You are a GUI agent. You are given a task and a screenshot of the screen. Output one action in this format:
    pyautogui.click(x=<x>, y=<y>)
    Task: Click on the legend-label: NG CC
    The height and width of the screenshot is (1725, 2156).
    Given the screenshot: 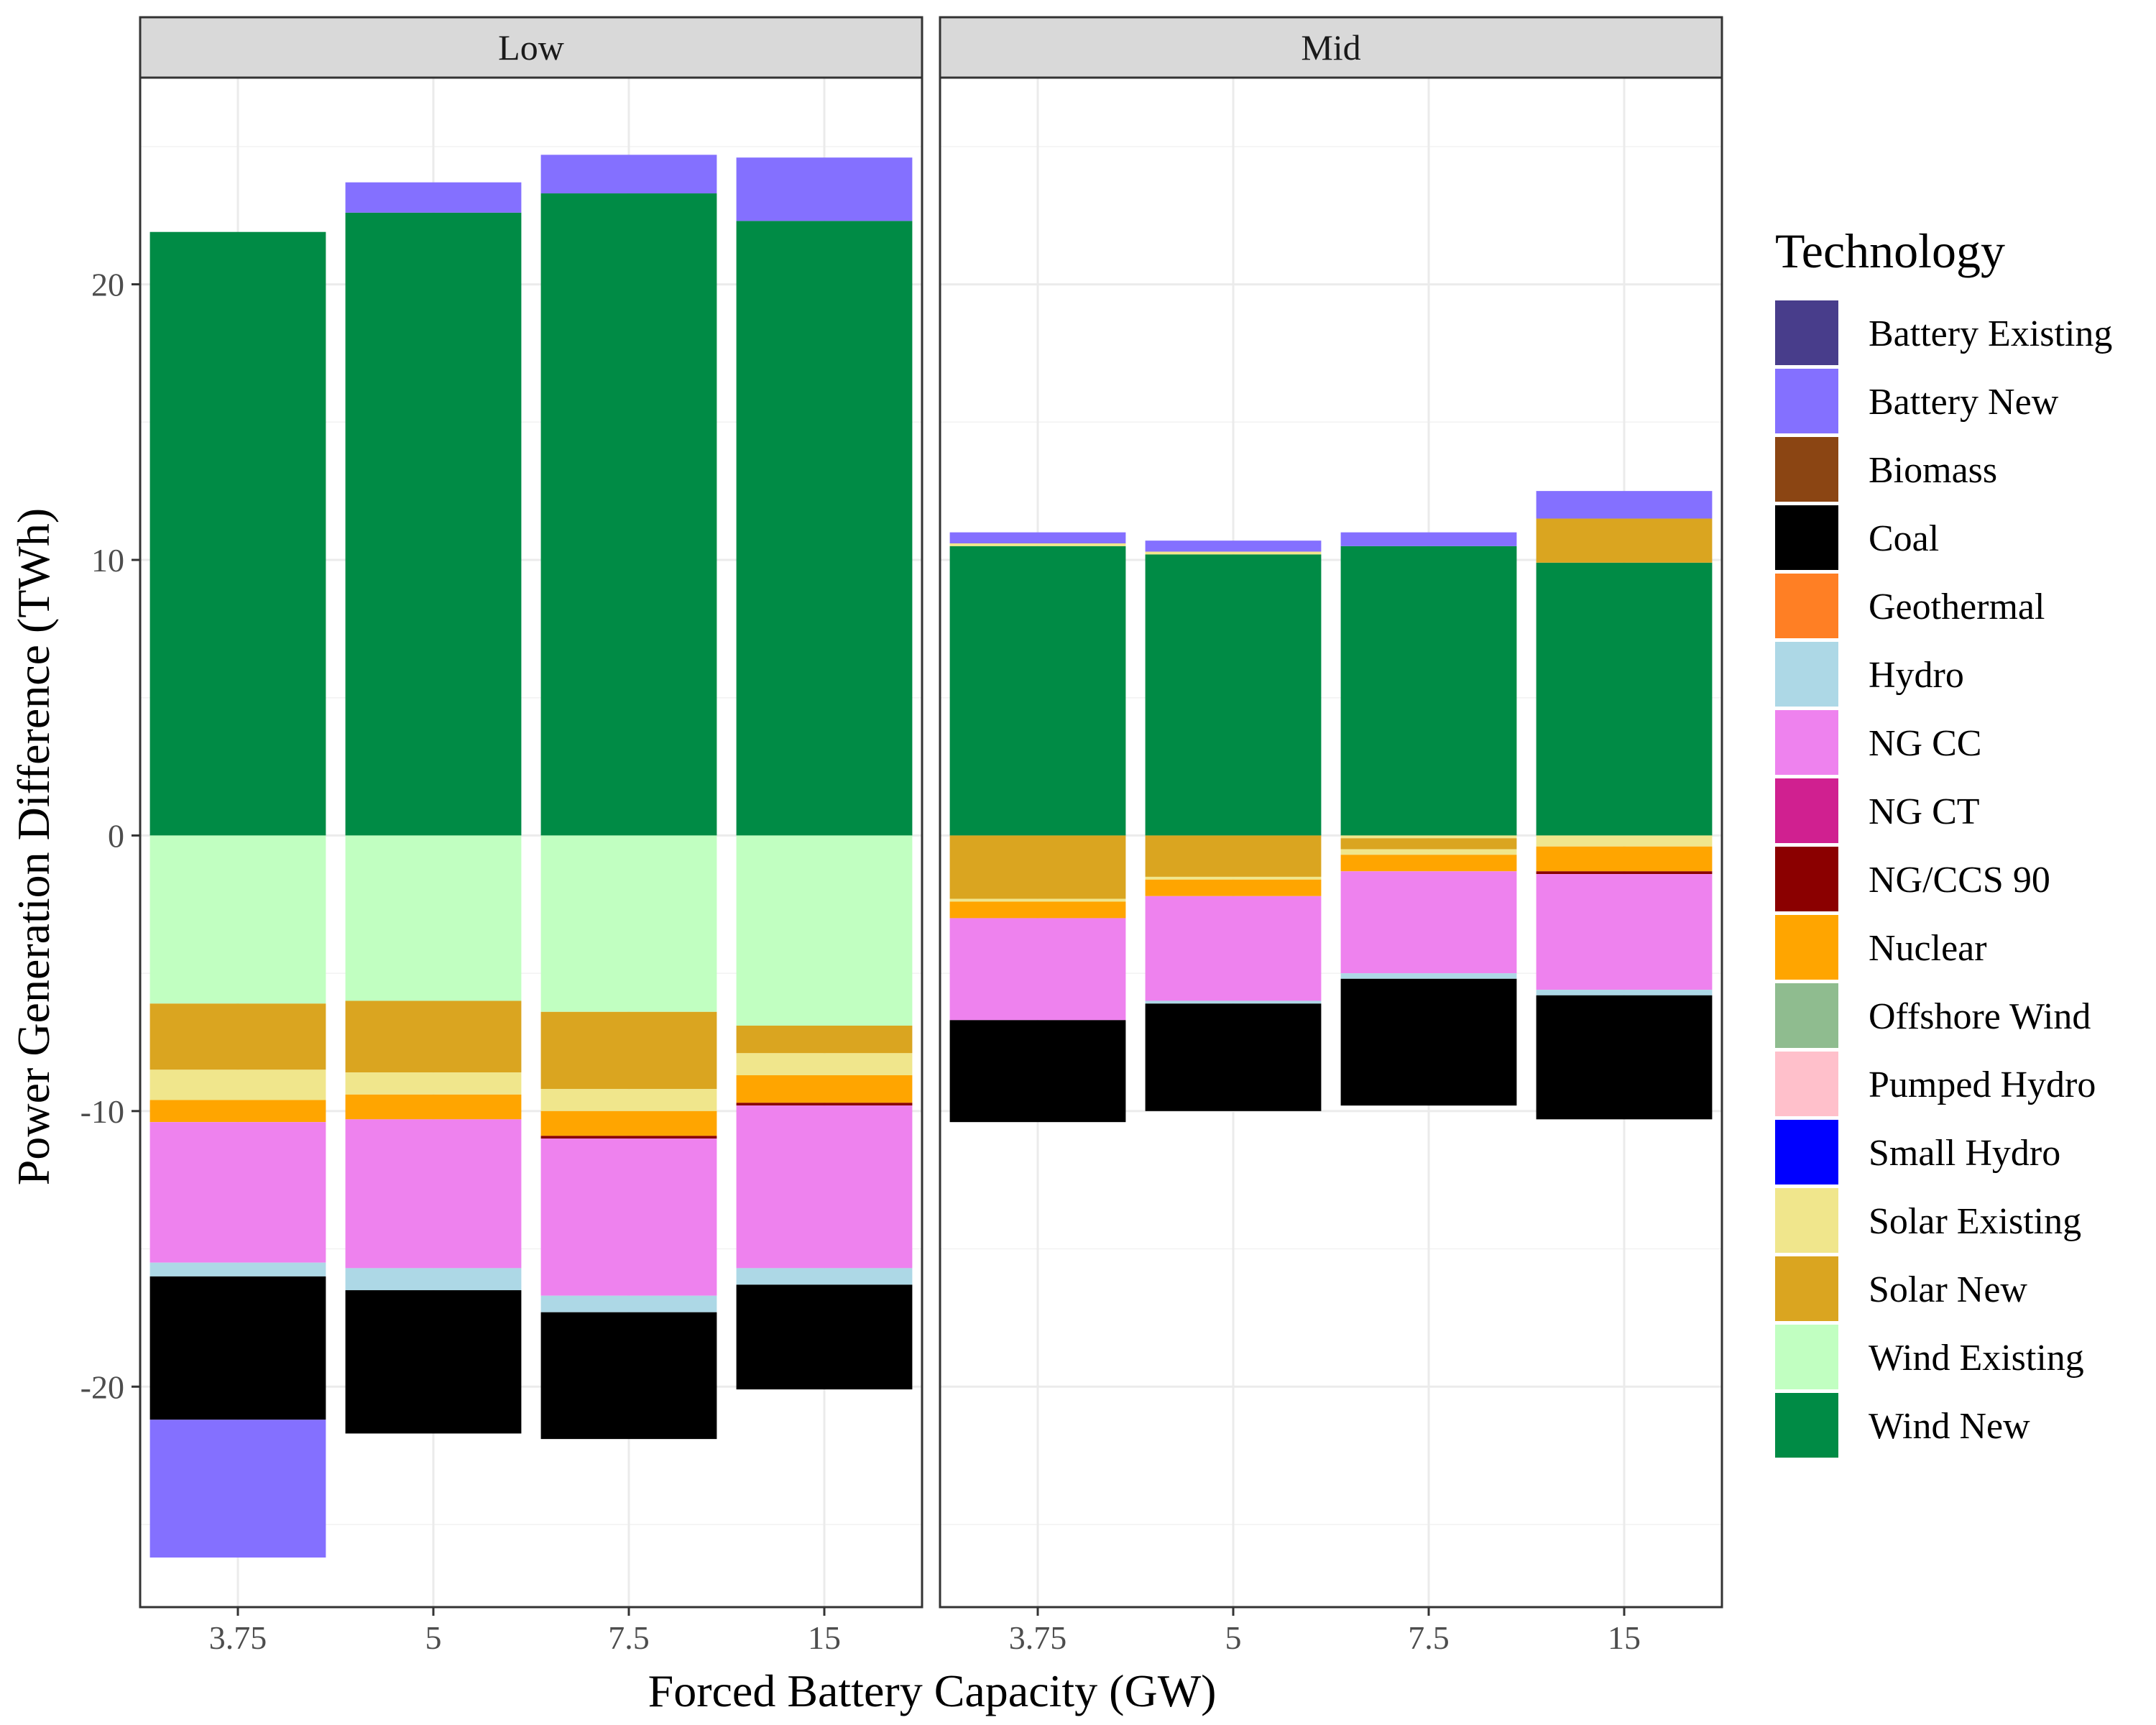 What is the action you would take?
    pyautogui.click(x=1925, y=743)
    